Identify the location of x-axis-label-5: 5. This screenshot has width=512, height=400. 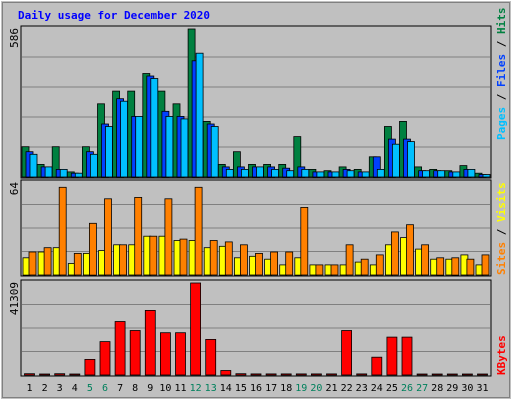
(90, 388).